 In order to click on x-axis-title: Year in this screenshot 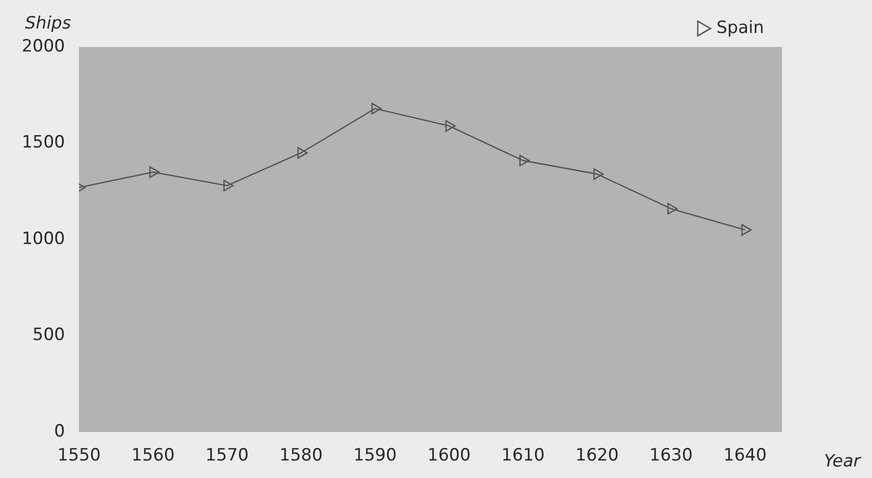, I will do `click(843, 461)`.